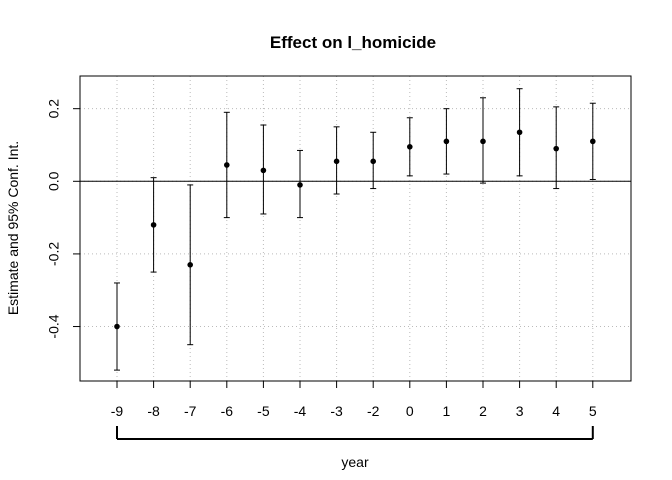 The image size is (672, 480). I want to click on x-tick-label: -6, so click(227, 411).